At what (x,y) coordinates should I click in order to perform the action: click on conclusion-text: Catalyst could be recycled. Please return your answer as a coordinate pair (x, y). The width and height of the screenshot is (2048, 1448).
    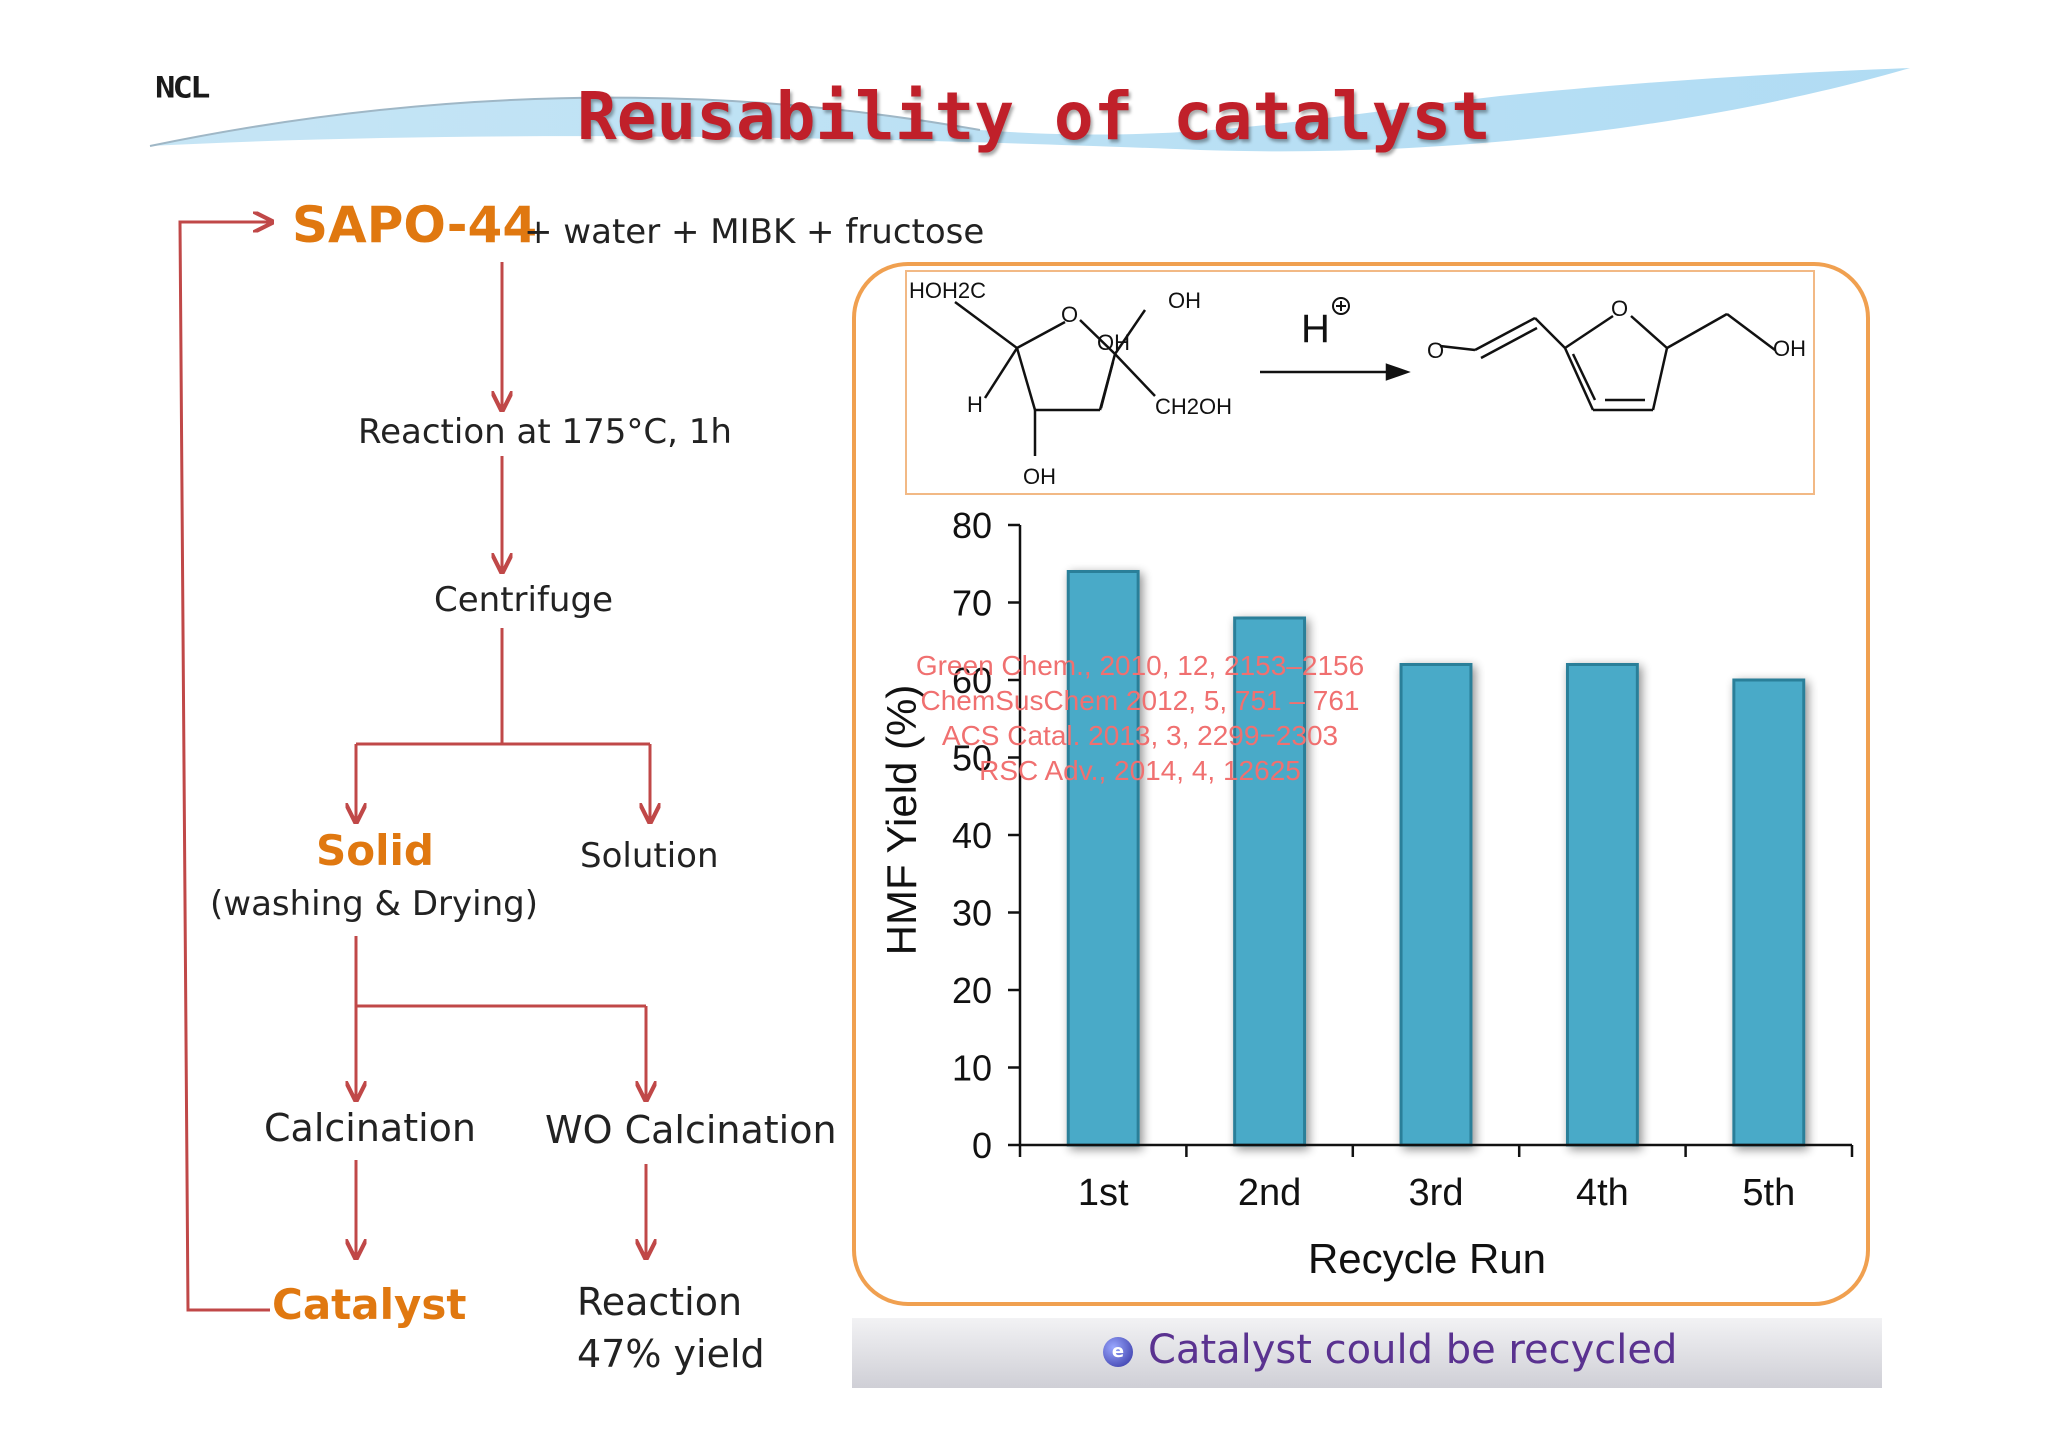
    Looking at the image, I should click on (1413, 1350).